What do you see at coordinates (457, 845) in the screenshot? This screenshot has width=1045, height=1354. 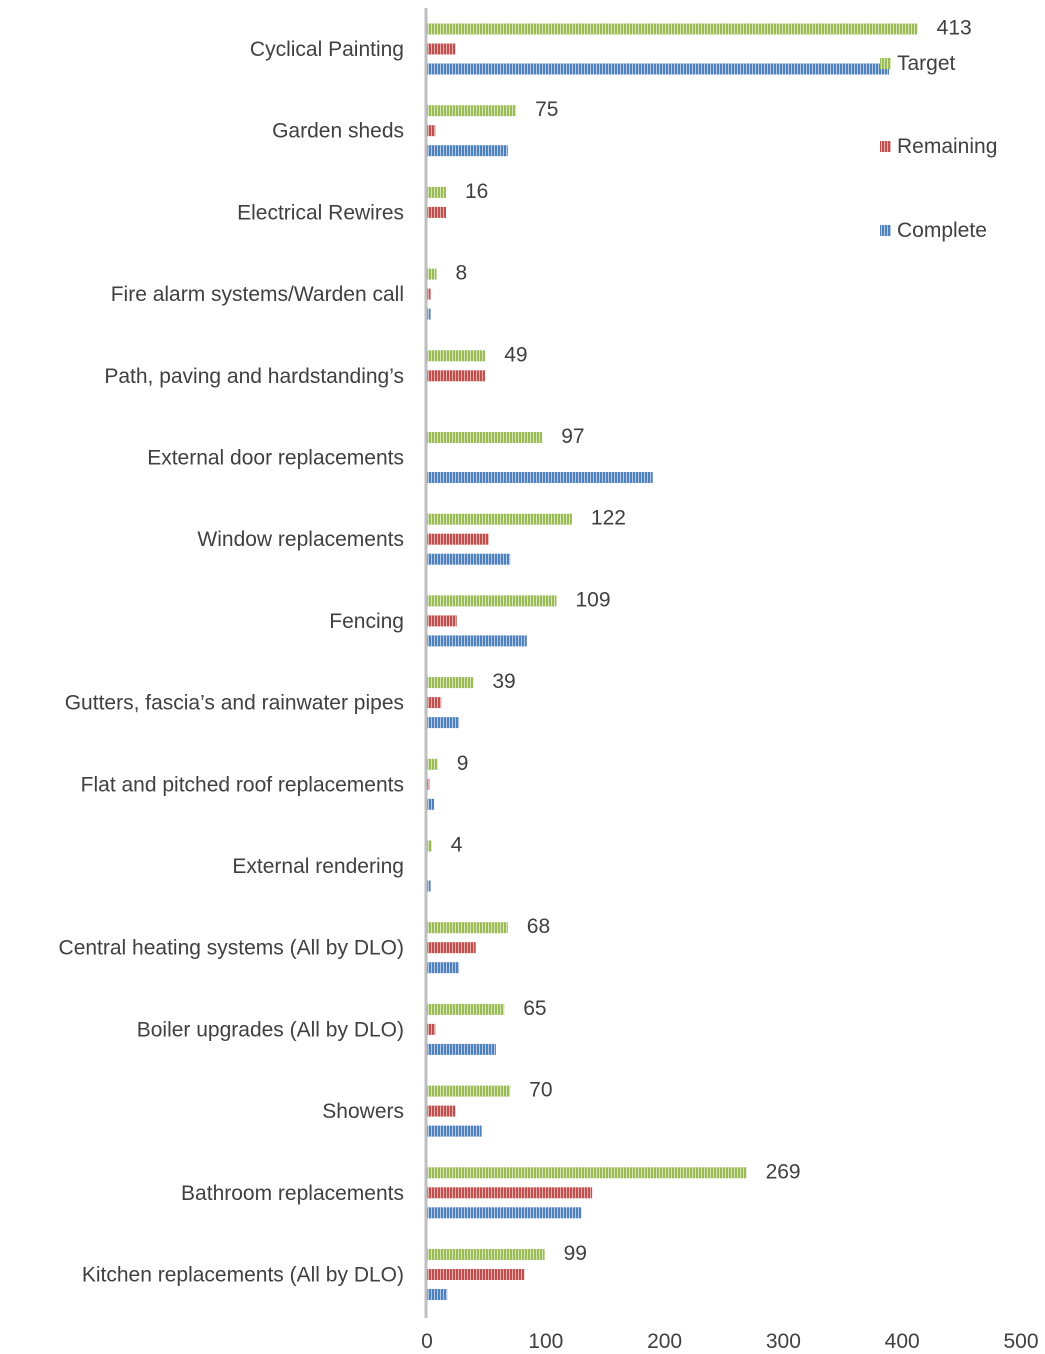 I see `data-label-external-rendering: 4` at bounding box center [457, 845].